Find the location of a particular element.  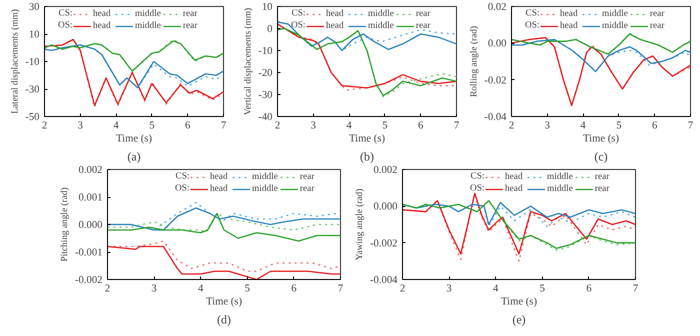

y-tick-label: -0.001 is located at coordinates (88, 253).